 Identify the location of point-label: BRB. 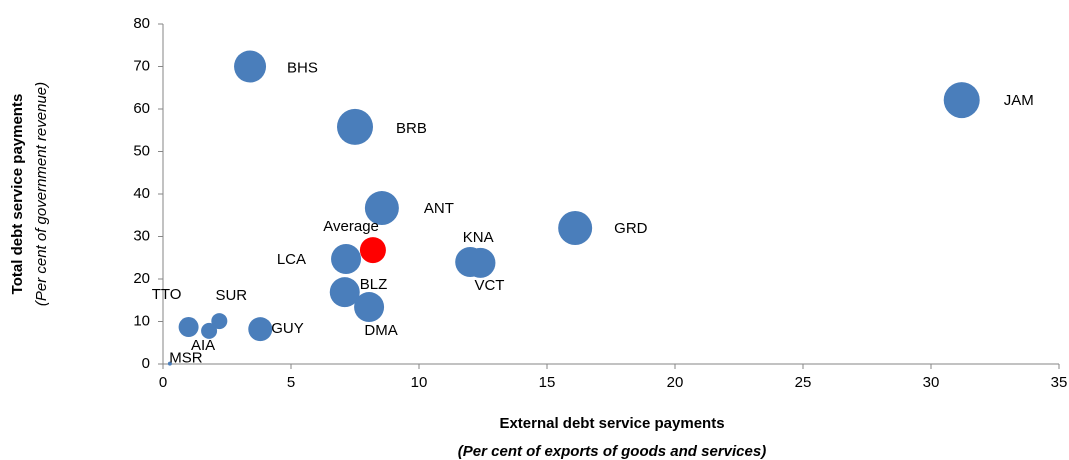
(411, 128).